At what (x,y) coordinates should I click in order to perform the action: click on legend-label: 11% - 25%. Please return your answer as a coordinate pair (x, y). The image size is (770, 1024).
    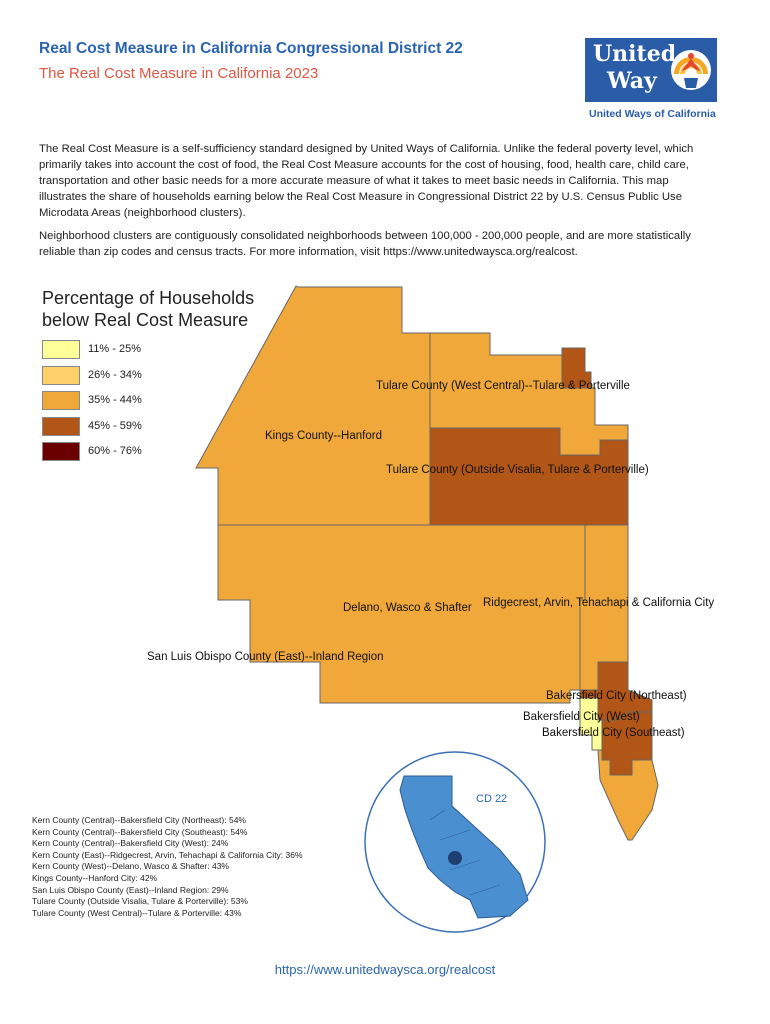
    Looking at the image, I should click on (114, 349).